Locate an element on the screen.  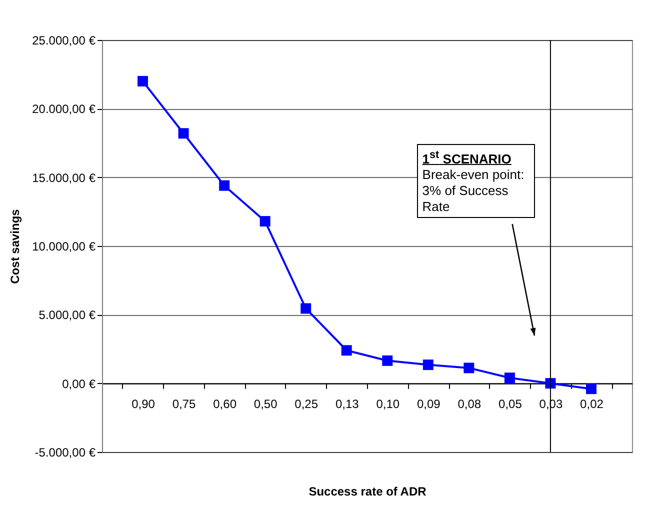
x-tick-label: 0,25 is located at coordinates (306, 403).